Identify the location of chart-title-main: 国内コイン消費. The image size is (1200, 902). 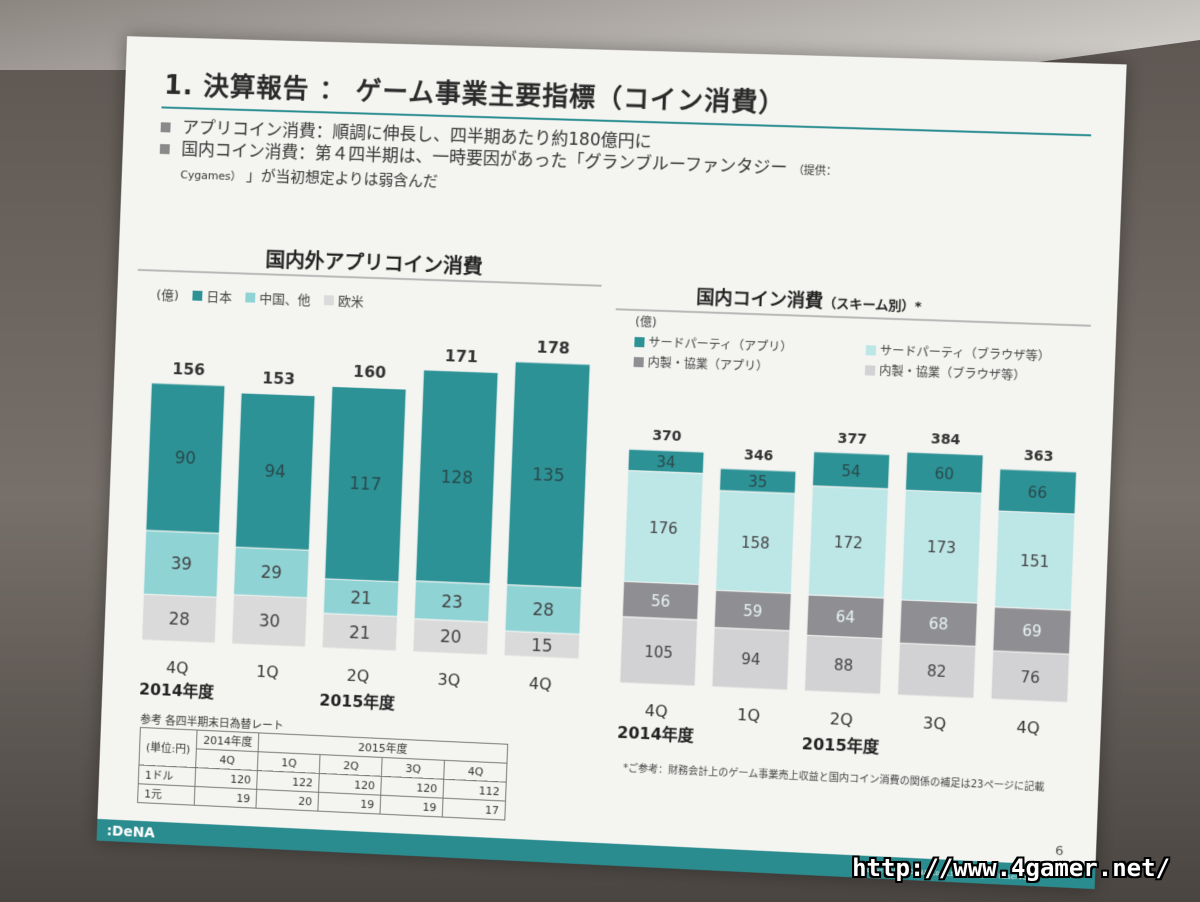
(760, 299).